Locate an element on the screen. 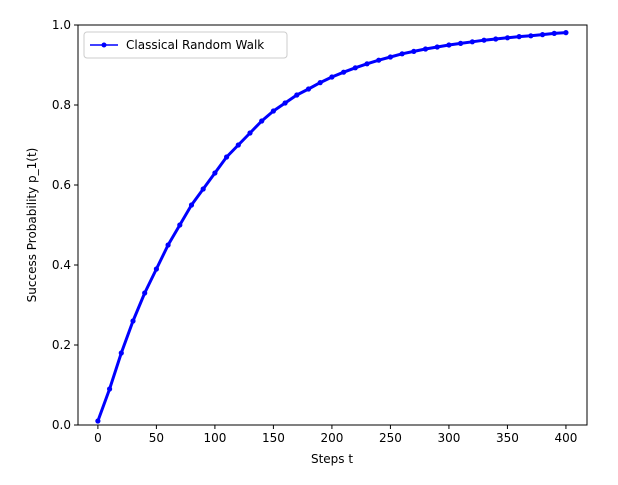 The image size is (618, 485). x-axis: 0 50 100 150 200 250 300 350 400 is located at coordinates (335, 435).